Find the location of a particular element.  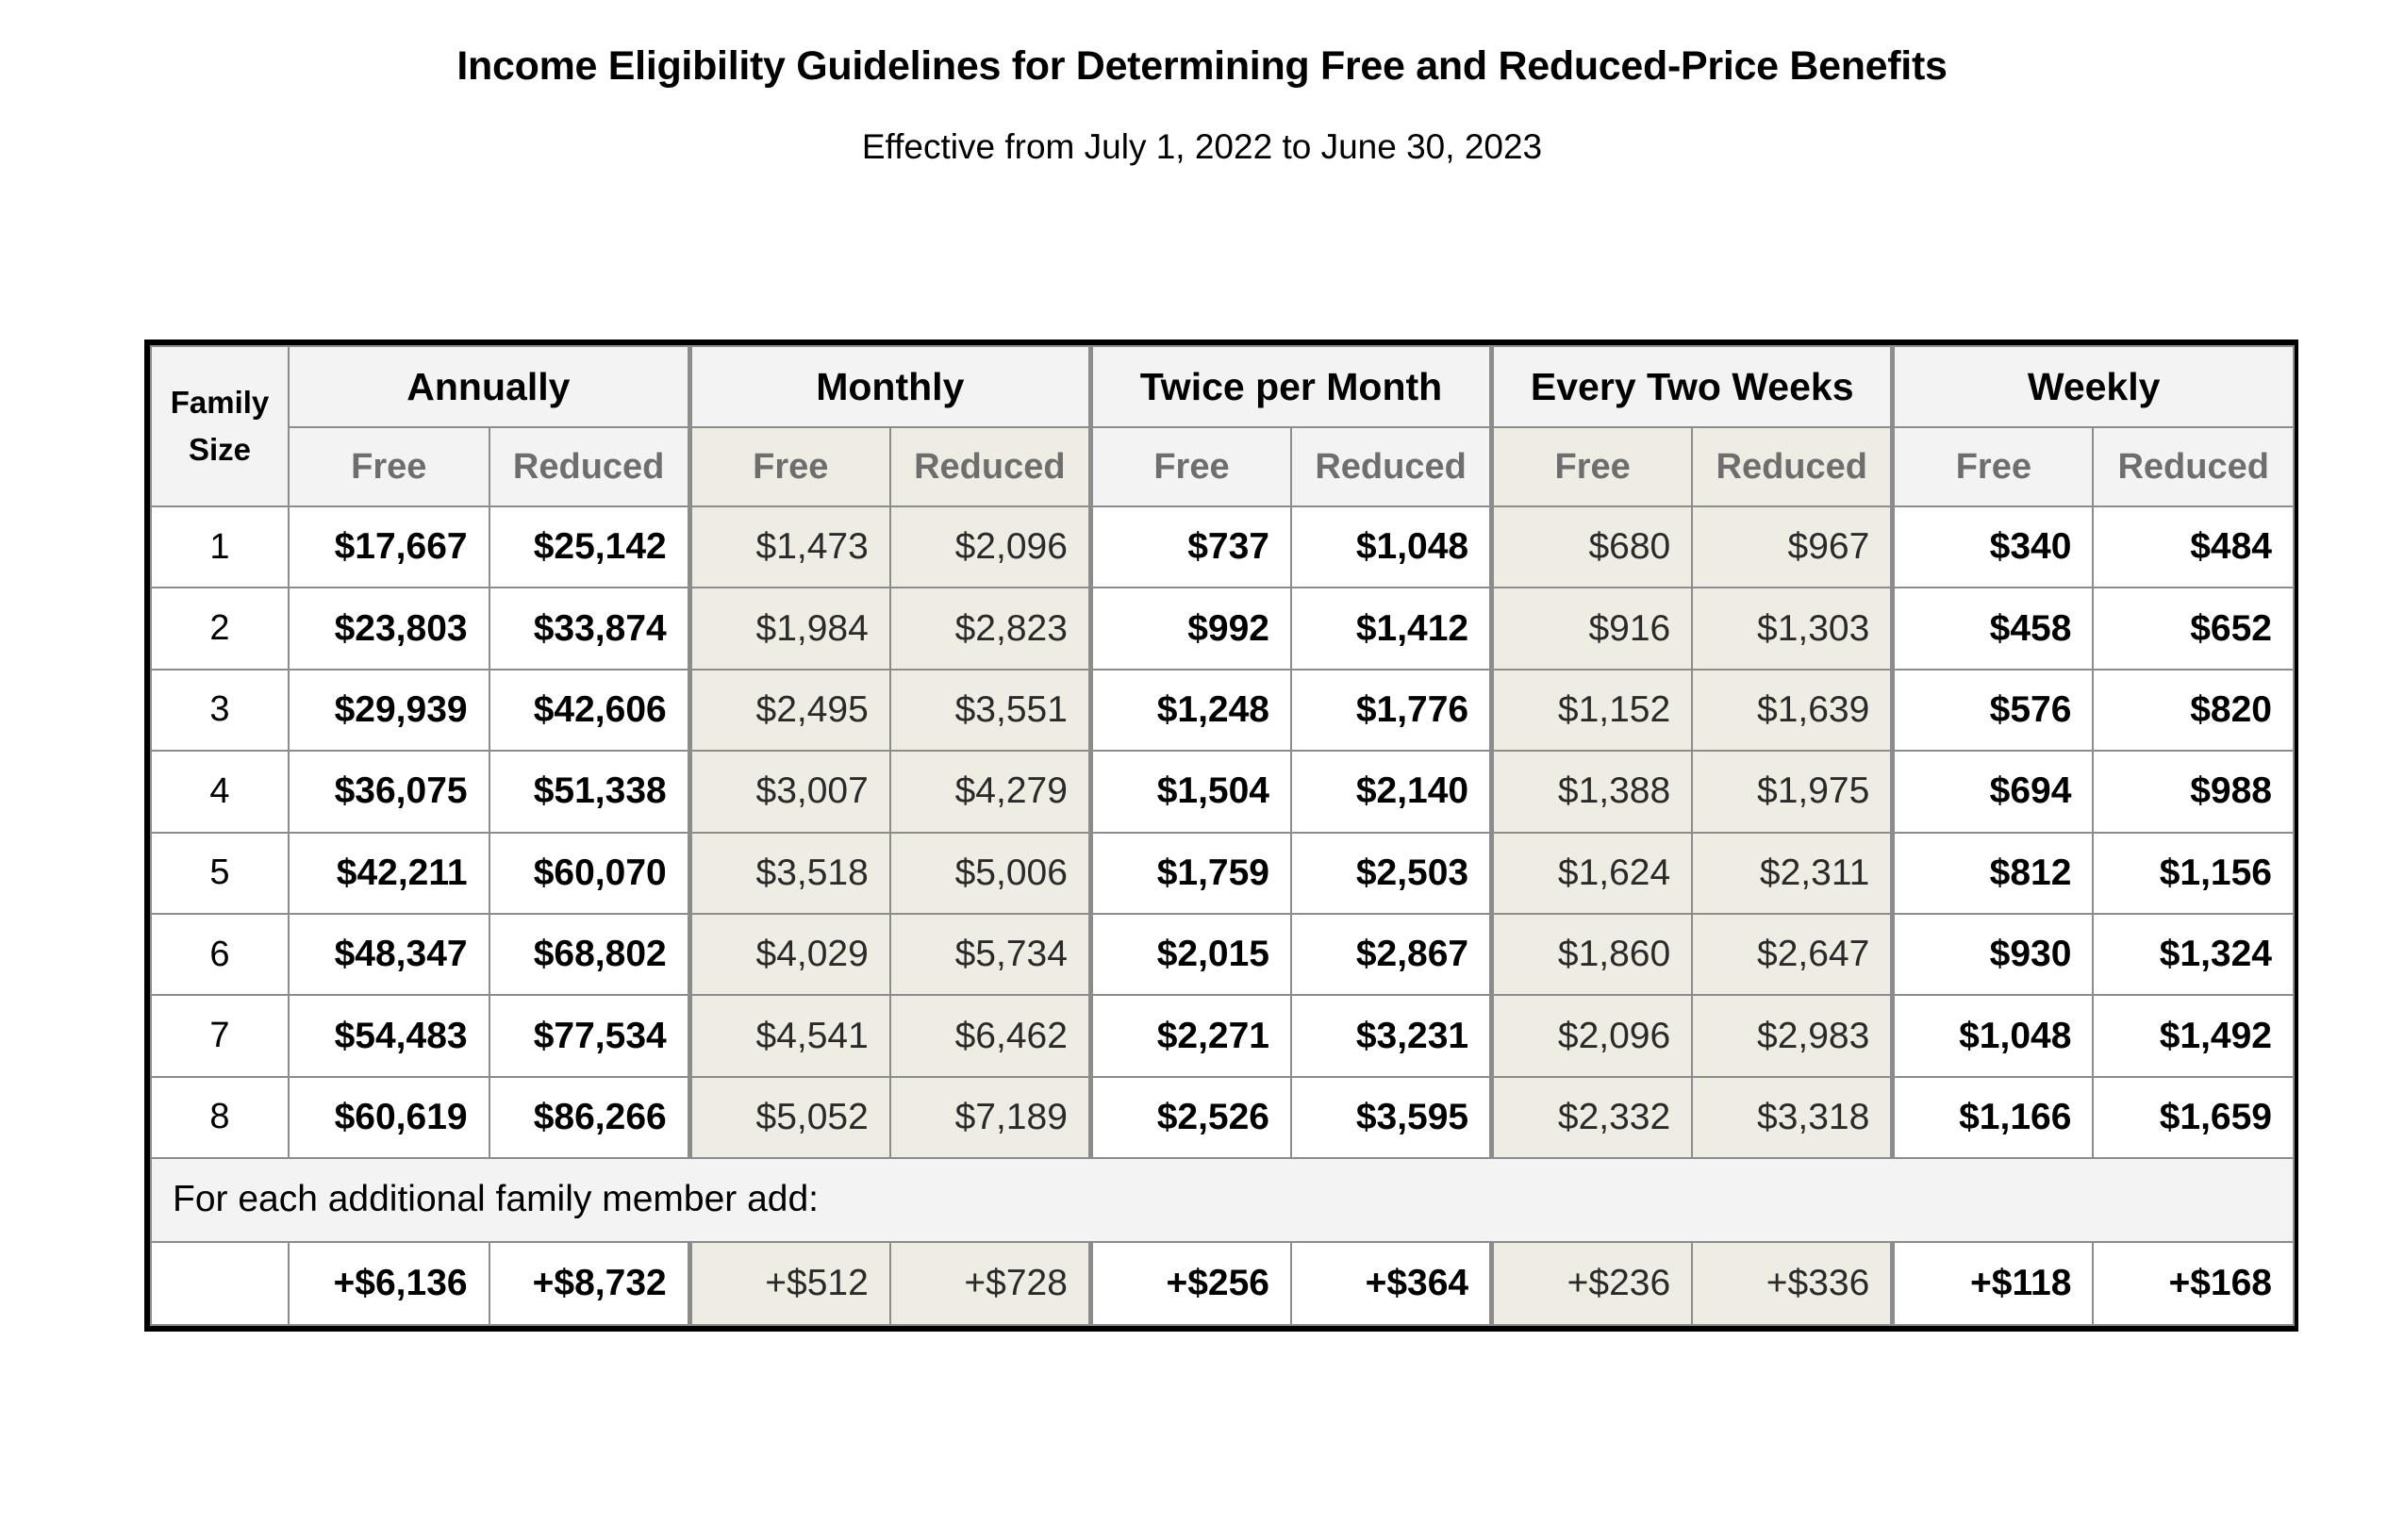

cell-weekly-reduced: $820 is located at coordinates (2193, 710).